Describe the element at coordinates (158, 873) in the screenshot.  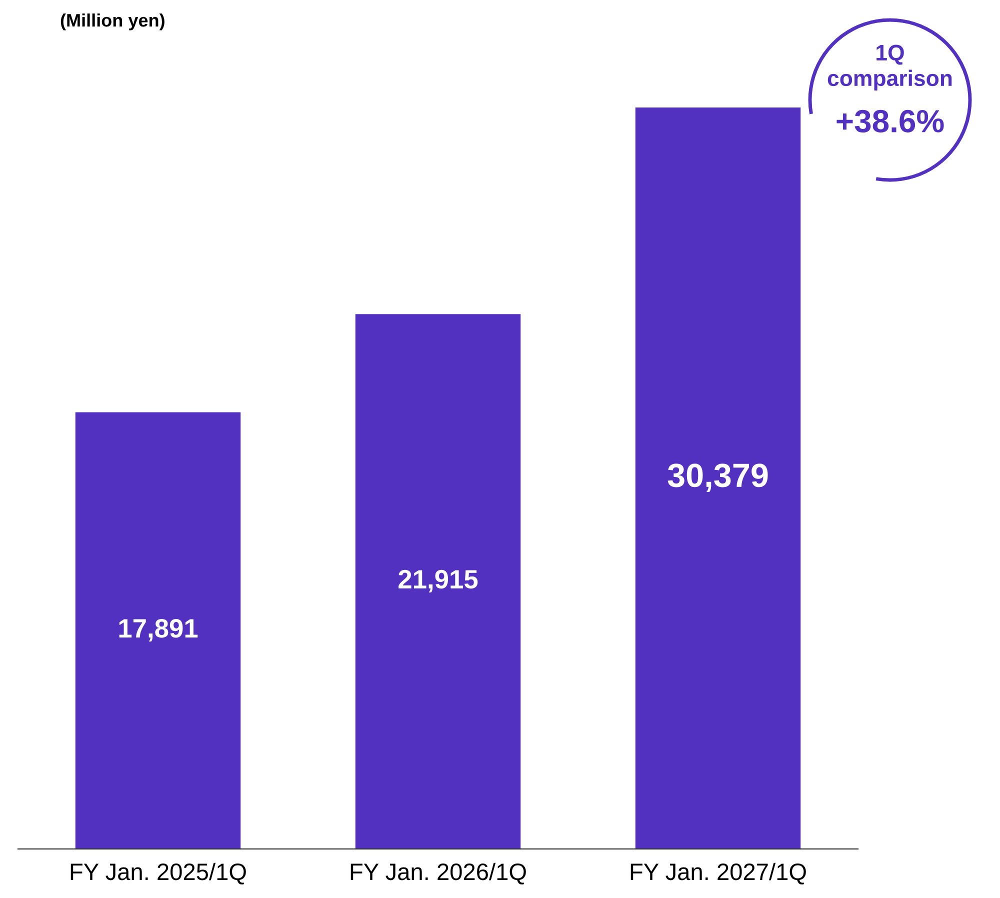
I see `x-tick-label: FY Jan. 2025/1Q` at that location.